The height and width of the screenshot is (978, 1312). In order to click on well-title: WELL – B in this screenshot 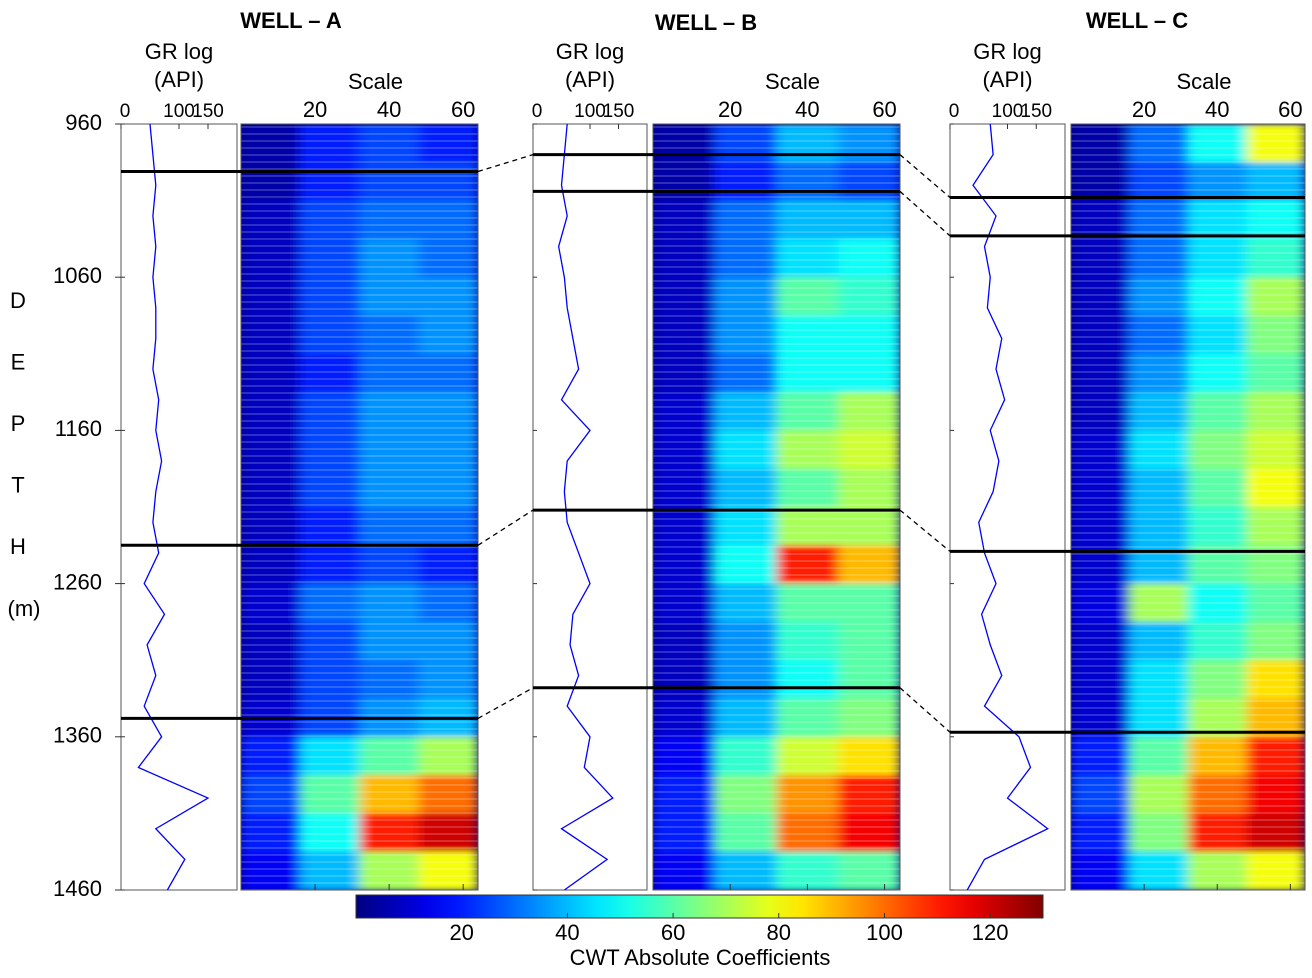, I will do `click(706, 22)`.